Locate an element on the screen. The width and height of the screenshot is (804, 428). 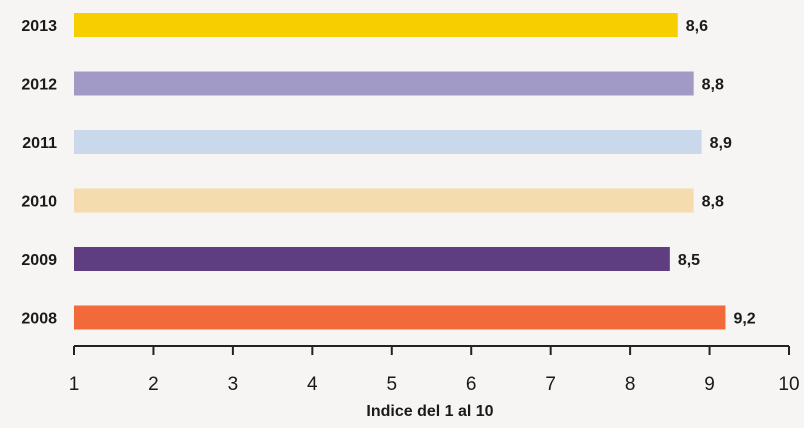
bar-2012 is located at coordinates (384, 83).